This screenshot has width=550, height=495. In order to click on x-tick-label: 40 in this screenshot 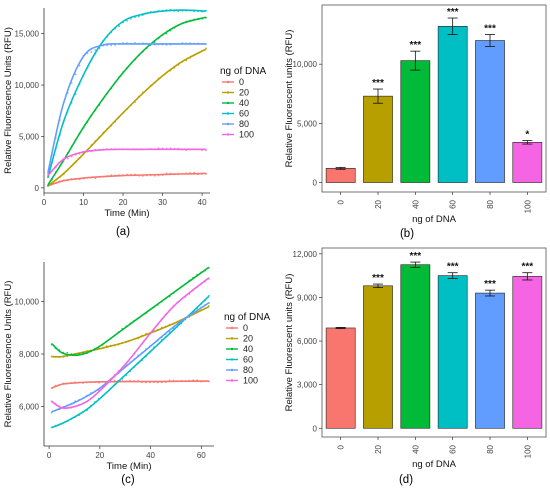, I will do `click(415, 448)`.